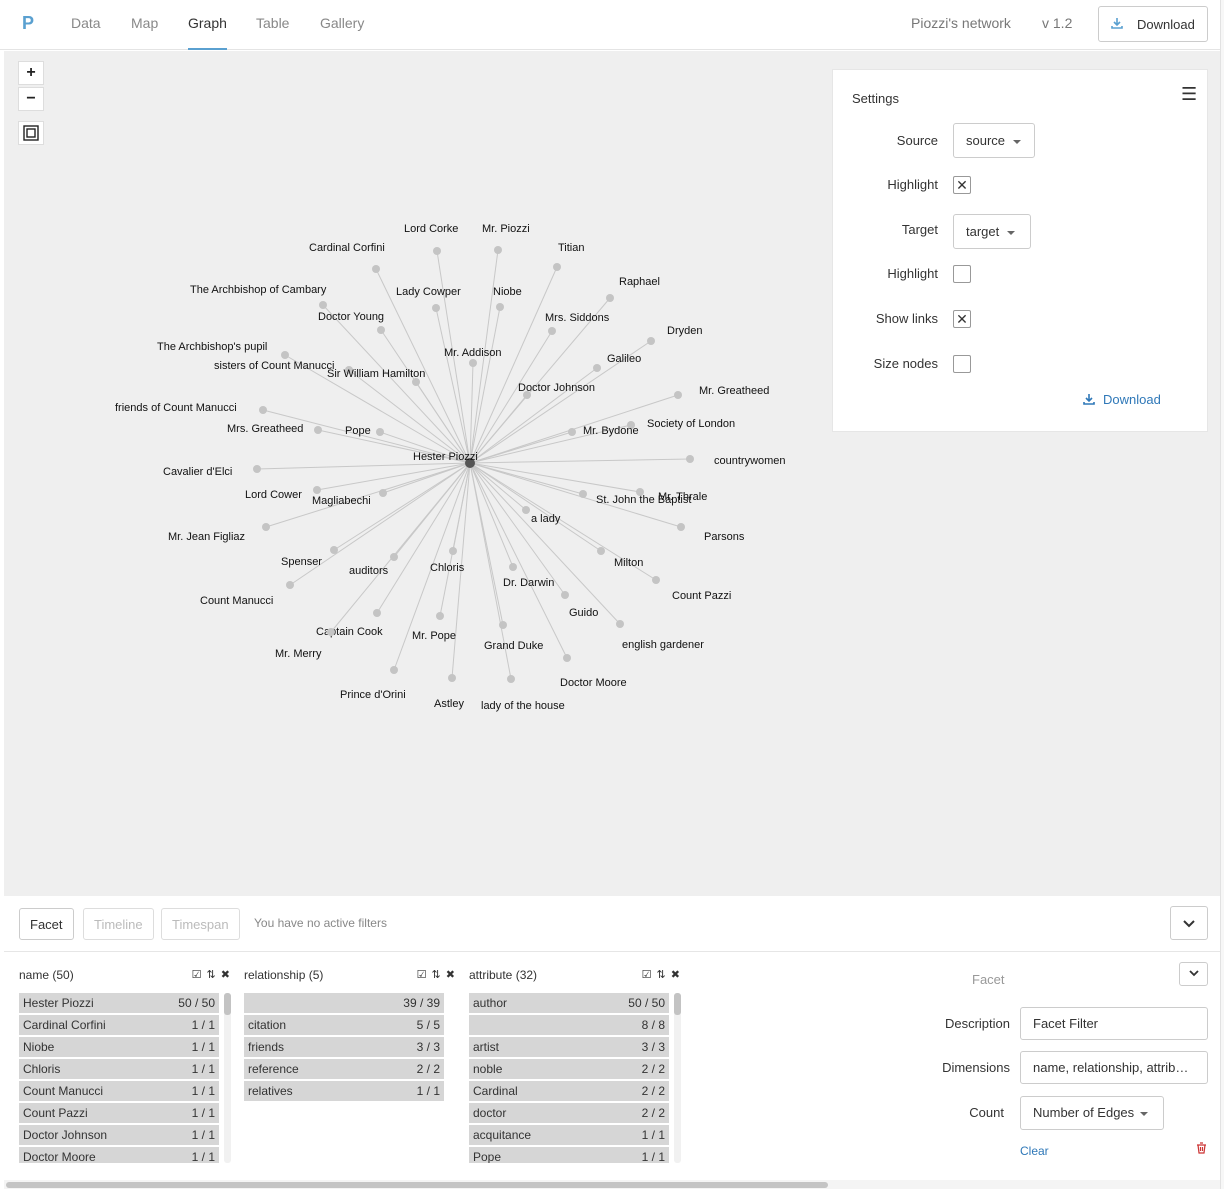 The image size is (1224, 1189). What do you see at coordinates (962, 185) in the screenshot?
I see `highlight-source-checkbox: ✕` at bounding box center [962, 185].